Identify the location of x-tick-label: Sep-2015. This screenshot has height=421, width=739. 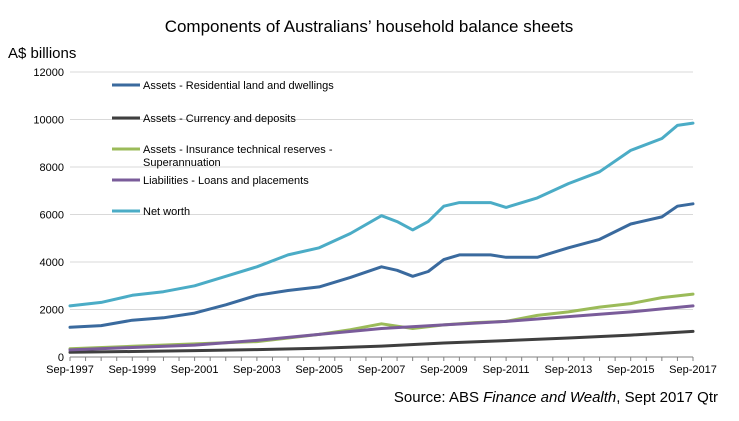
(631, 370).